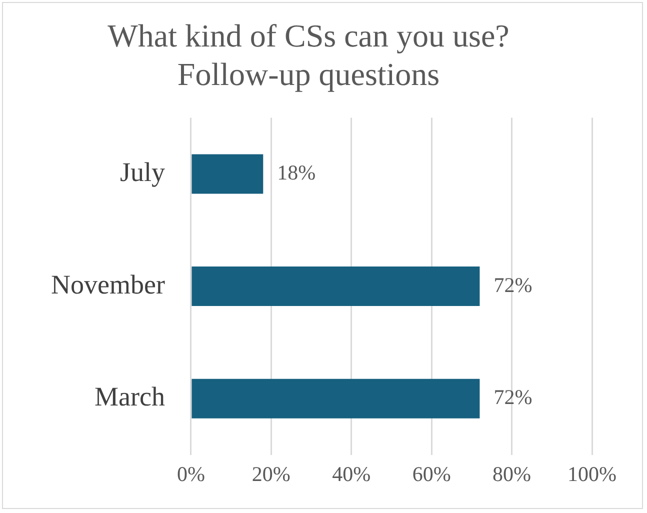 The height and width of the screenshot is (513, 647). Describe the element at coordinates (130, 397) in the screenshot. I see `y-tick-label: March` at that location.